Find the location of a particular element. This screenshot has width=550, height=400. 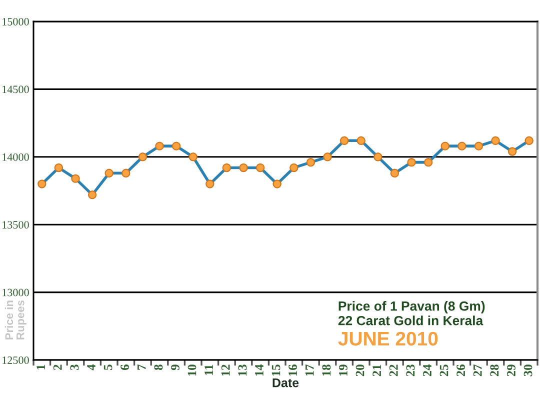

x-tick-label: 13 is located at coordinates (242, 370).